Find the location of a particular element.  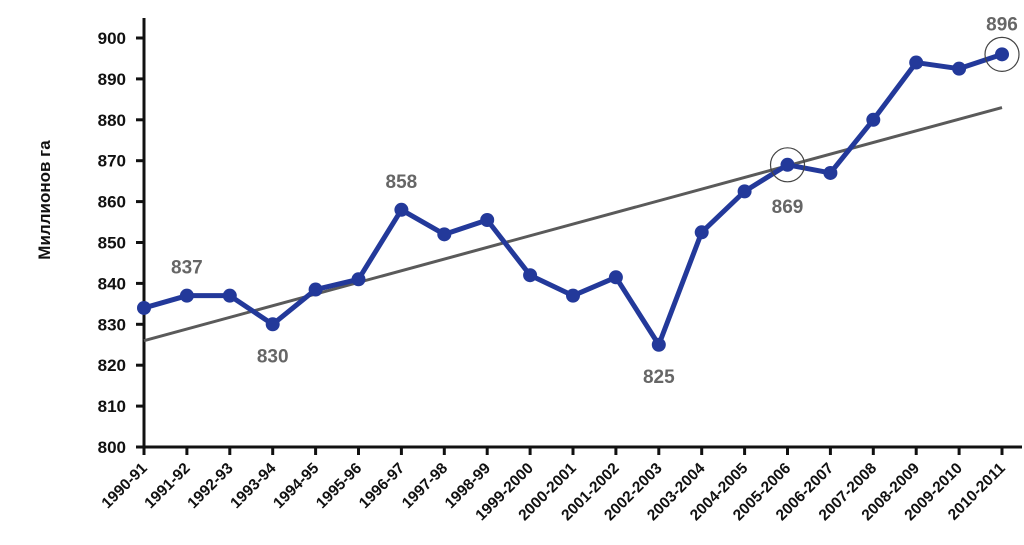

y-tick-label: 840 is located at coordinates (112, 283).